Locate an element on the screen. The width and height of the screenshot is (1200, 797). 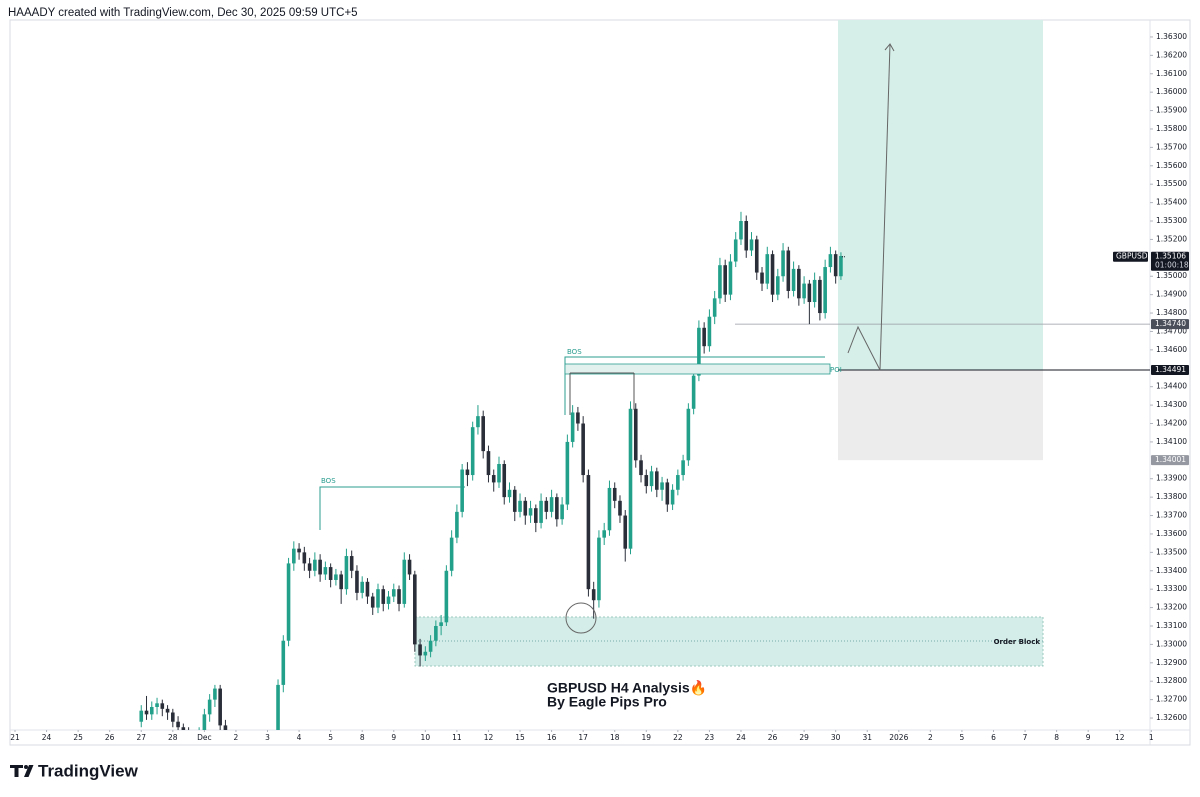
stop-label-box is located at coordinates (1170, 460).